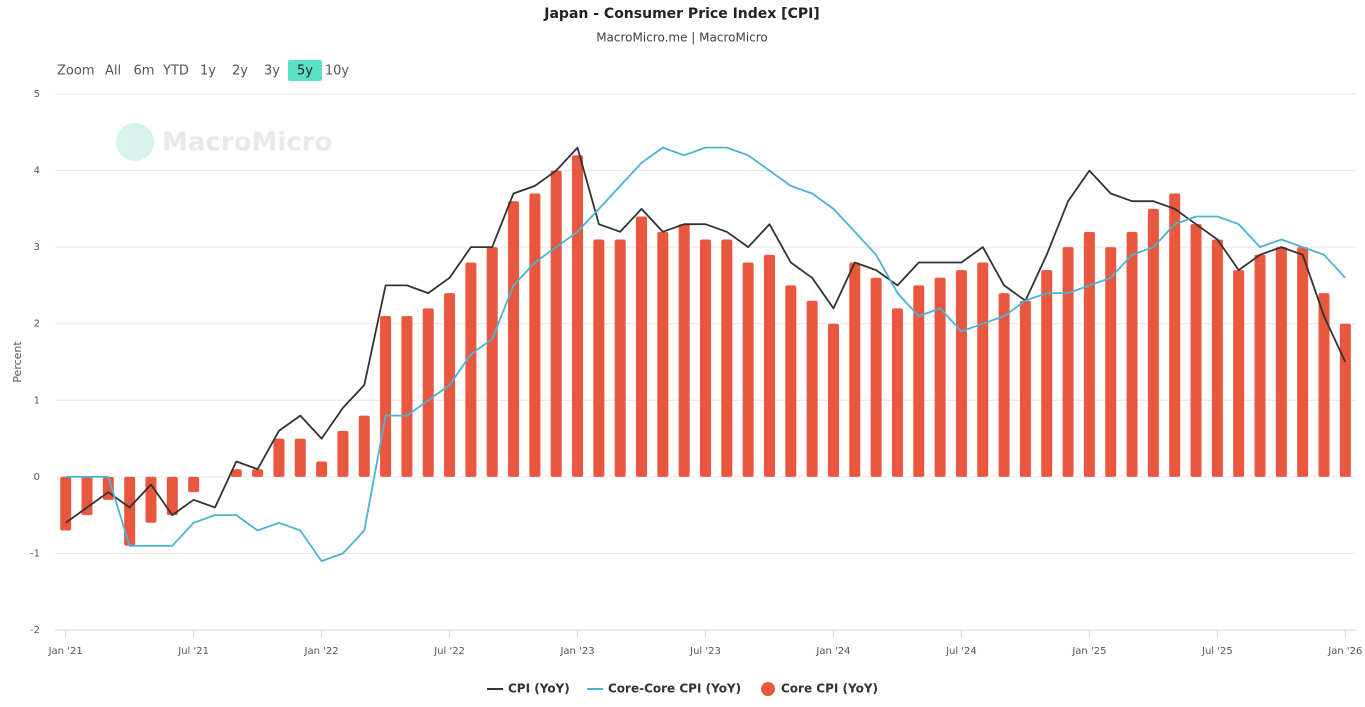 The width and height of the screenshot is (1365, 707). Describe the element at coordinates (144, 71) in the screenshot. I see `range-button: 6m` at that location.